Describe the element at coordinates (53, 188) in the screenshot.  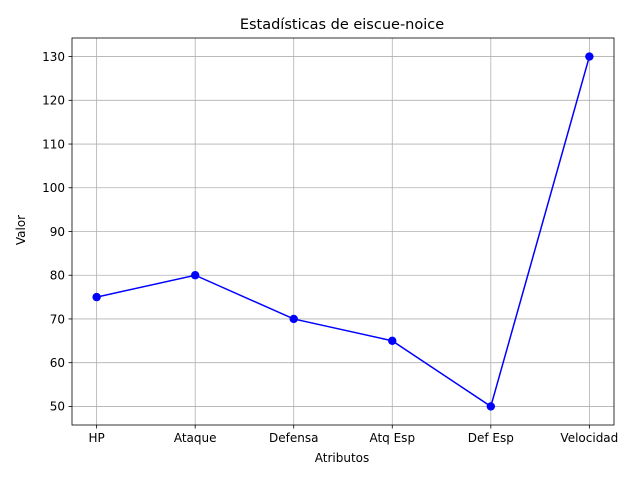
I see `y-tick-label: 100` at that location.